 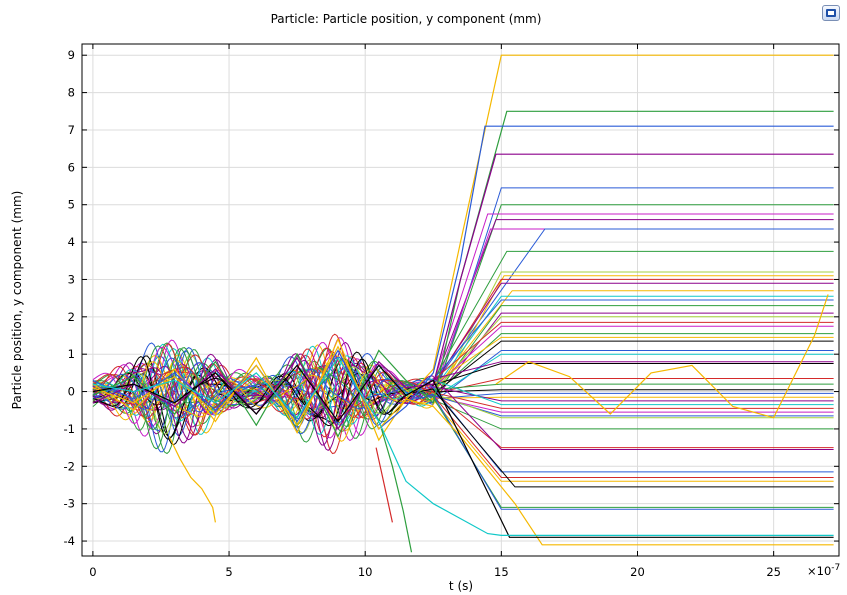 I want to click on y-tick-label: 0, so click(x=71, y=392).